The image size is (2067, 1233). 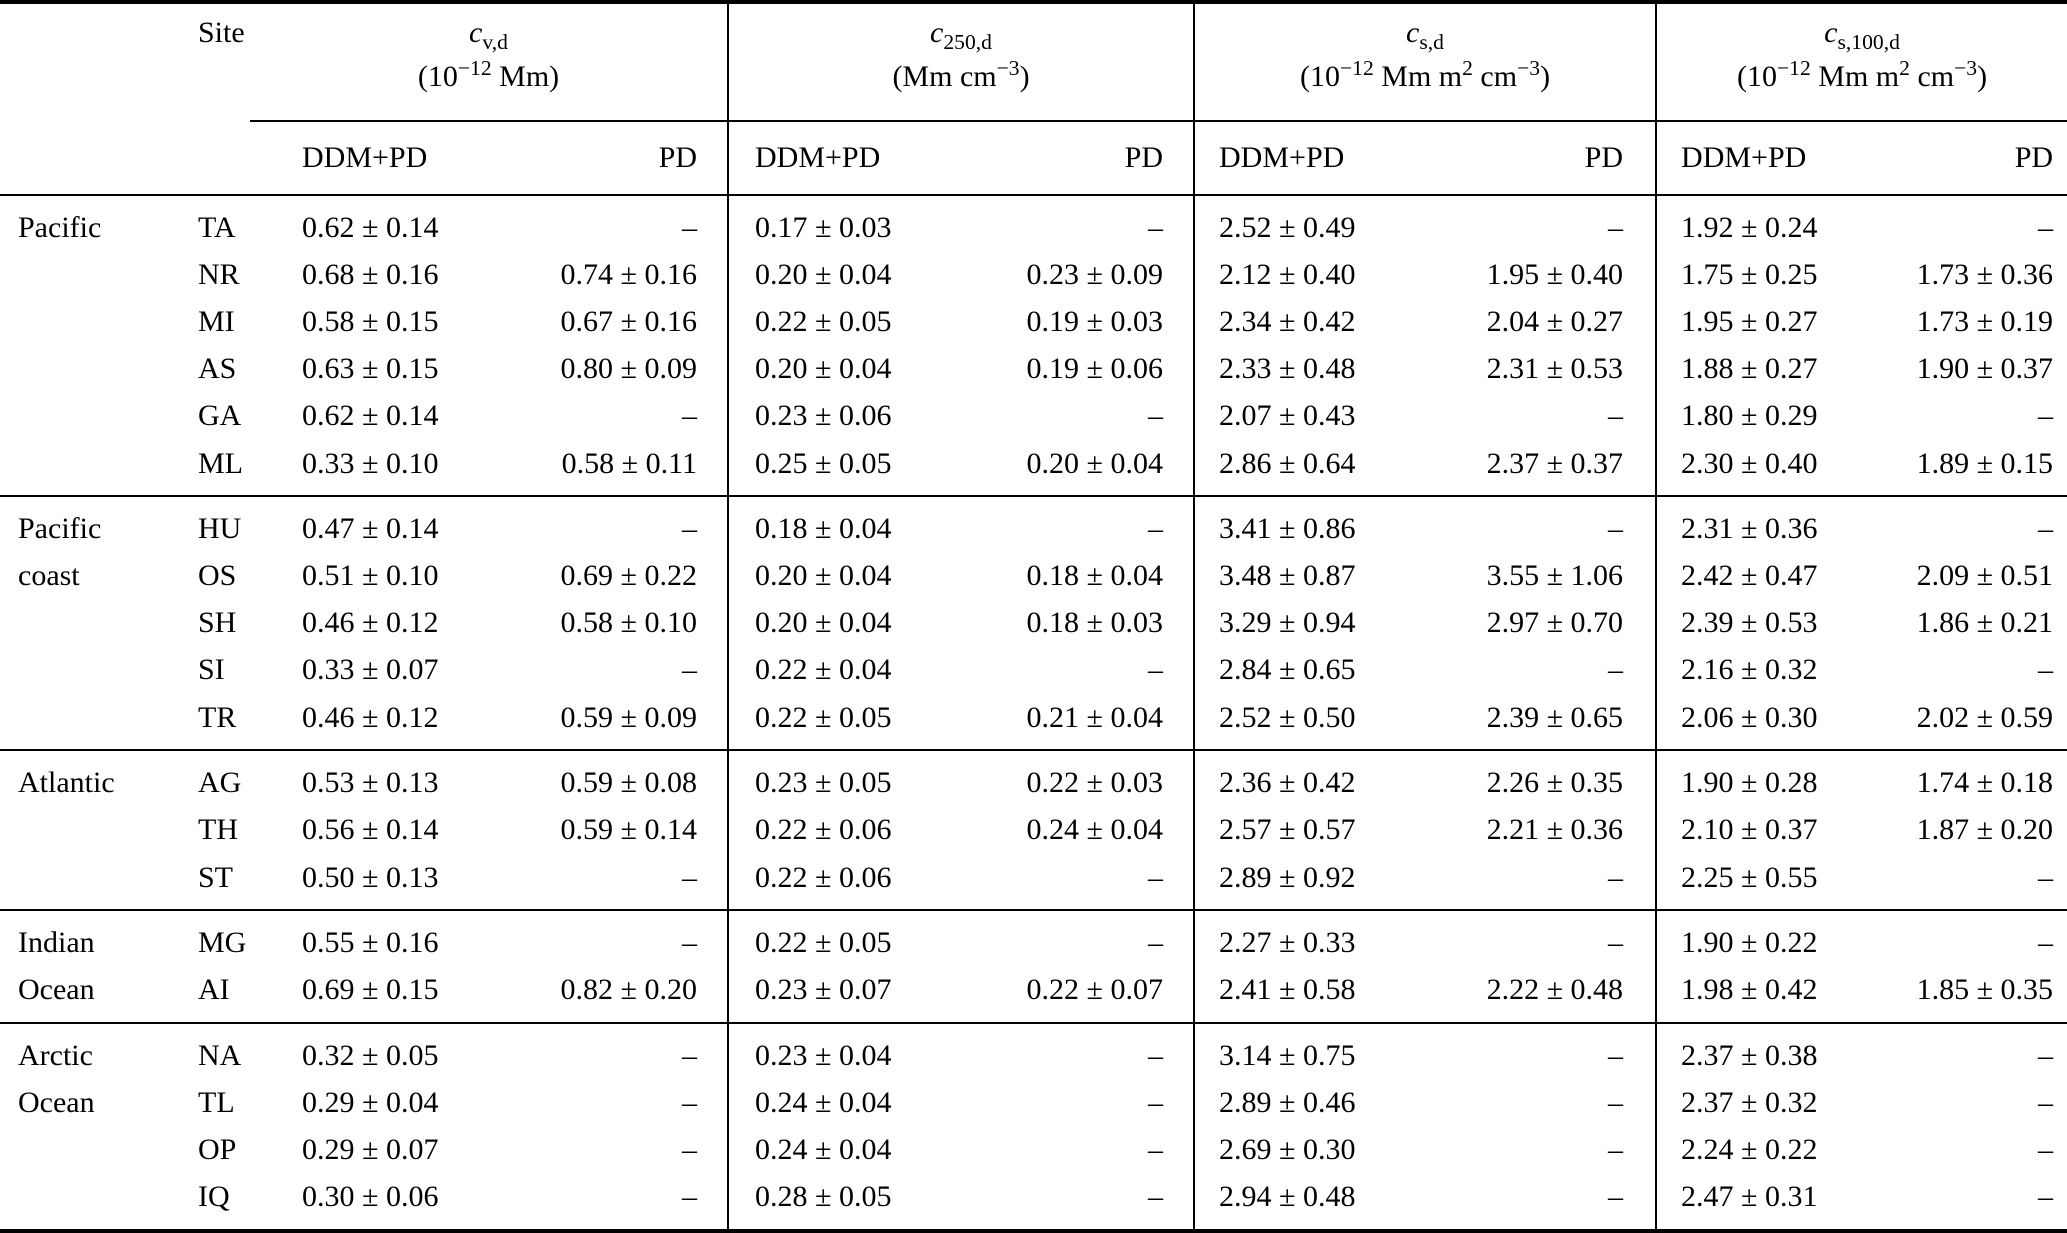 I want to click on value-ddm-pd: 1.90 ± 0.22, so click(x=1773, y=938).